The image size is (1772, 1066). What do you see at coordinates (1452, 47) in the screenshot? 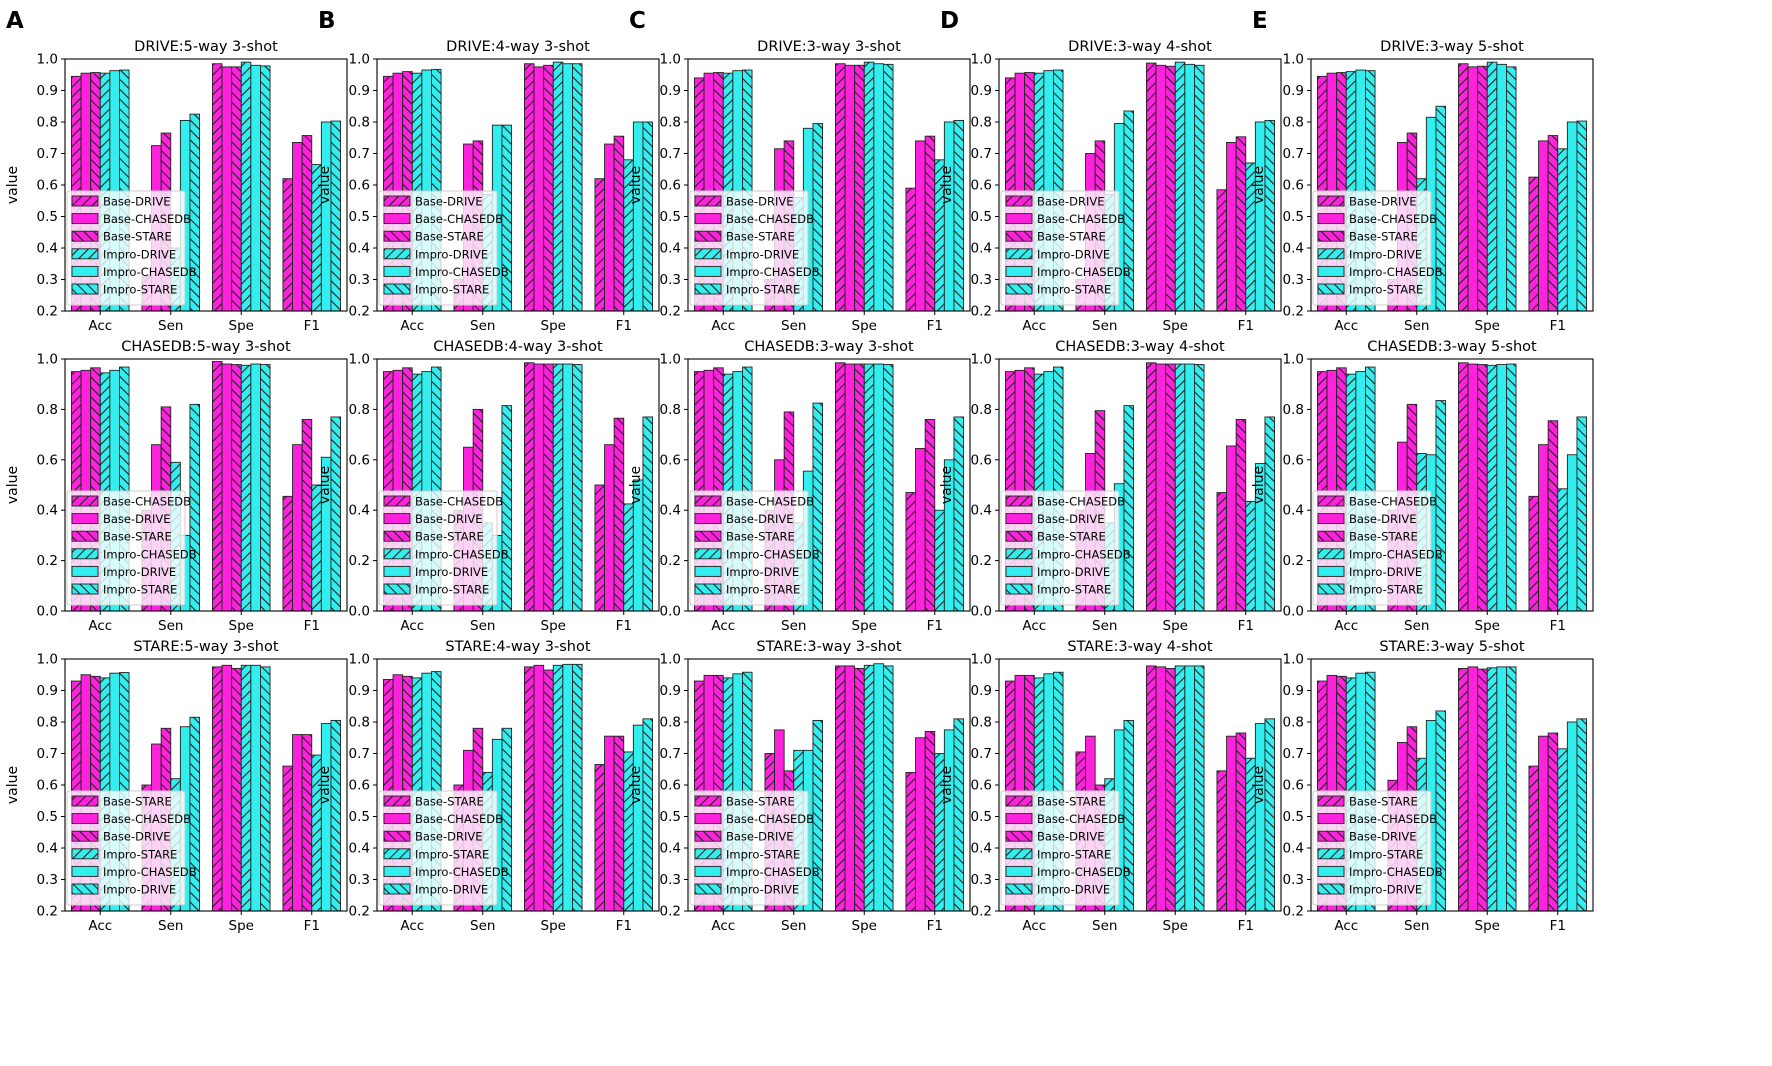
I see `subplot-title: DRIVE:3-way 5-shot` at bounding box center [1452, 47].